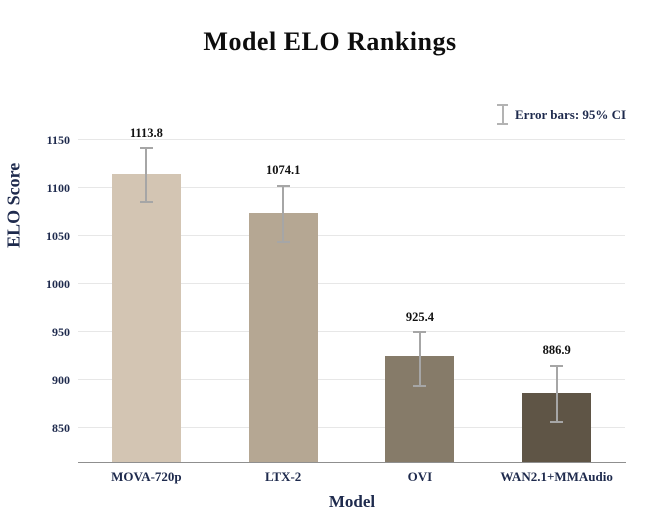 This screenshot has width=660, height=527. I want to click on y-tick-label: 1150, so click(58, 139).